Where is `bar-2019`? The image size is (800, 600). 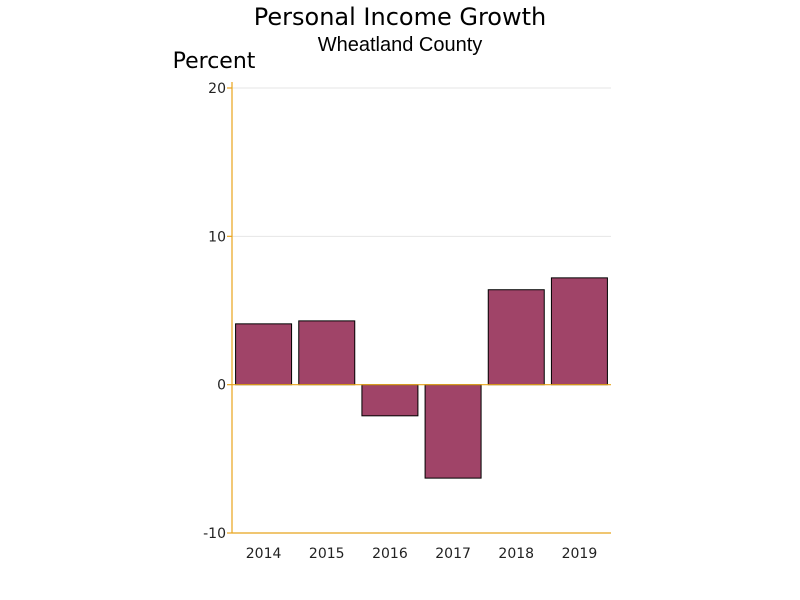
bar-2019 is located at coordinates (579, 331).